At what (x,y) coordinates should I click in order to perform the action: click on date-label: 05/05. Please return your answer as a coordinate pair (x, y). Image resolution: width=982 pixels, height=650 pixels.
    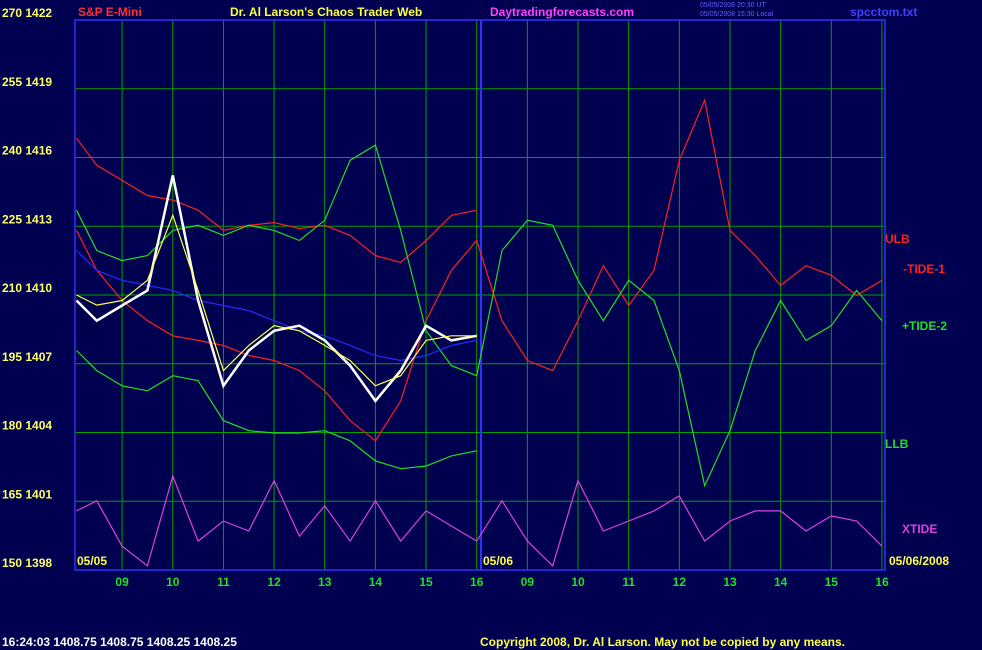
    Looking at the image, I should click on (92, 561).